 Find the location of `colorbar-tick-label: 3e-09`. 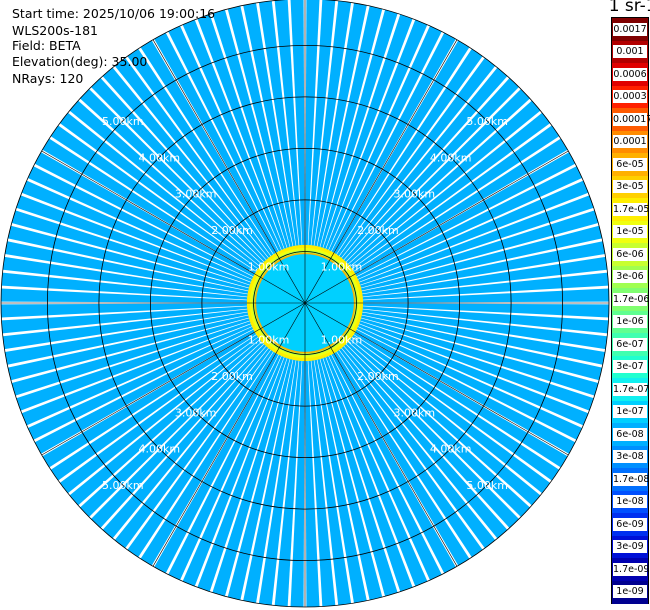

colorbar-tick-label: 3e-09 is located at coordinates (630, 547).